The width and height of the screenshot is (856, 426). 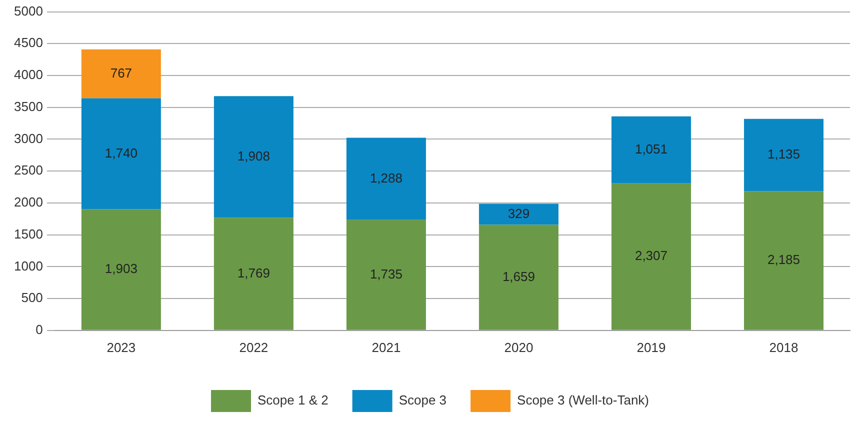 I want to click on y-tick-label: 5000, so click(x=28, y=10).